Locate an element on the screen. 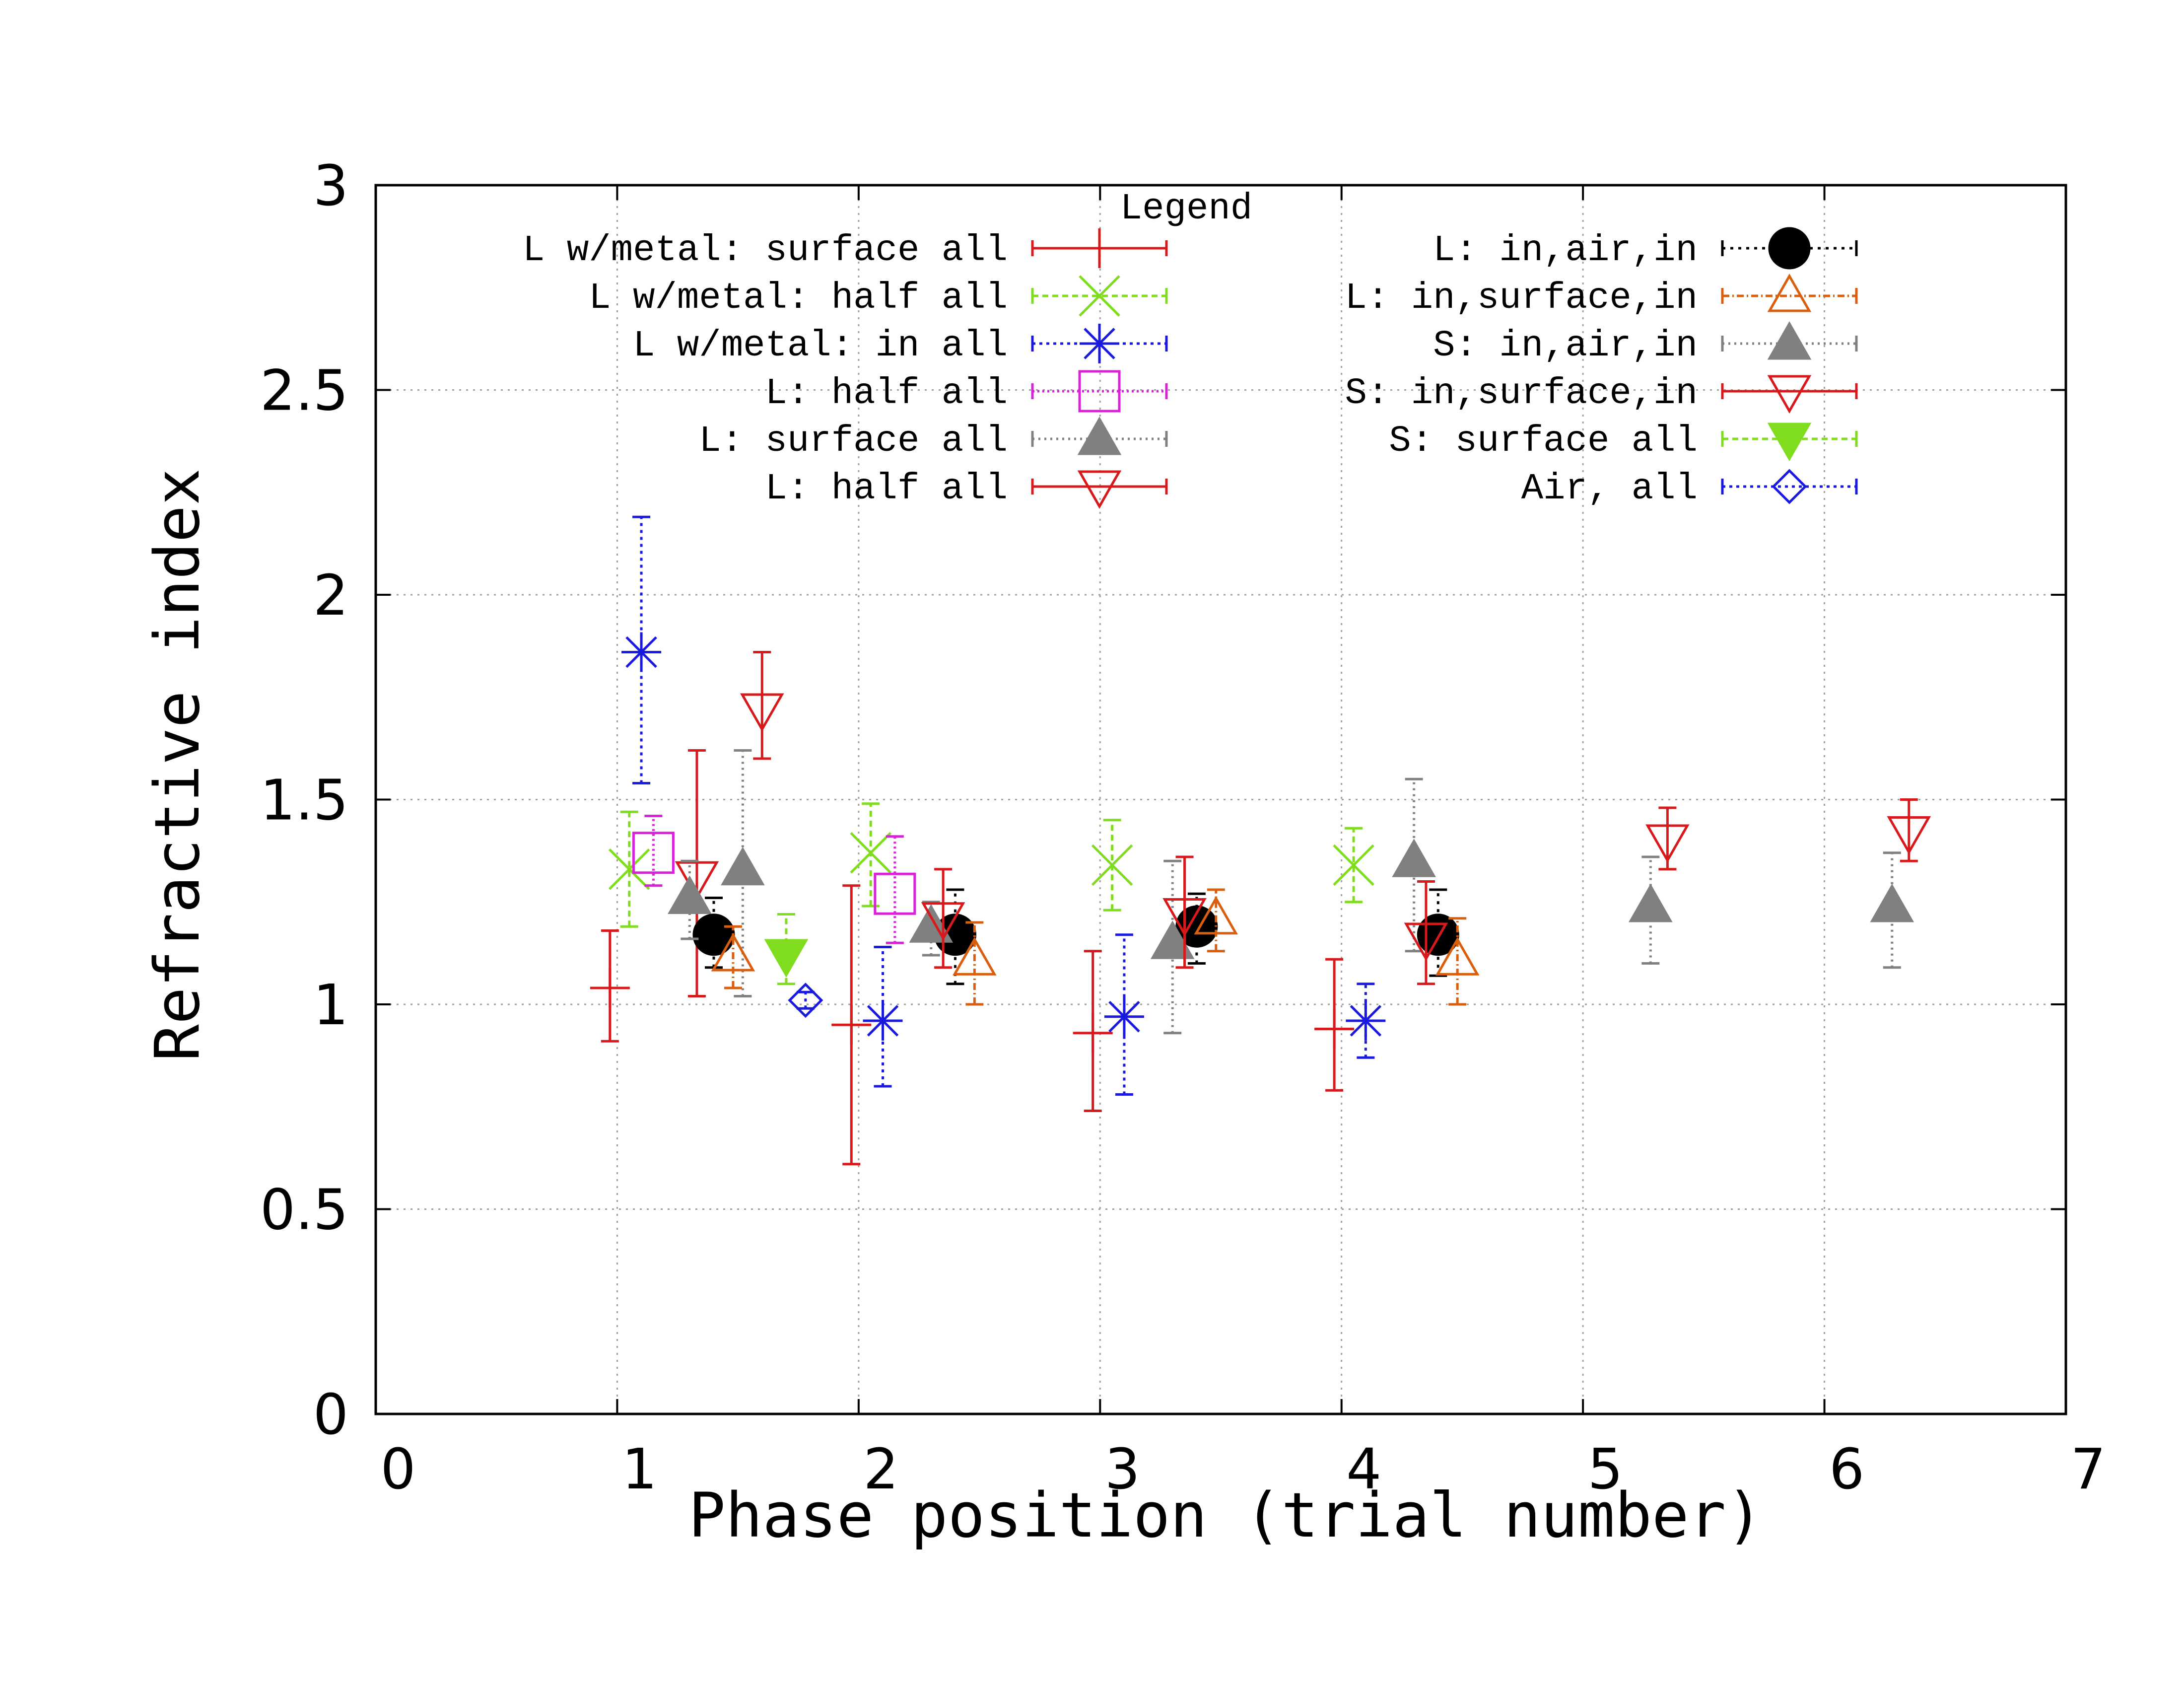  x-tick-label: 7 is located at coordinates (2088, 1469).